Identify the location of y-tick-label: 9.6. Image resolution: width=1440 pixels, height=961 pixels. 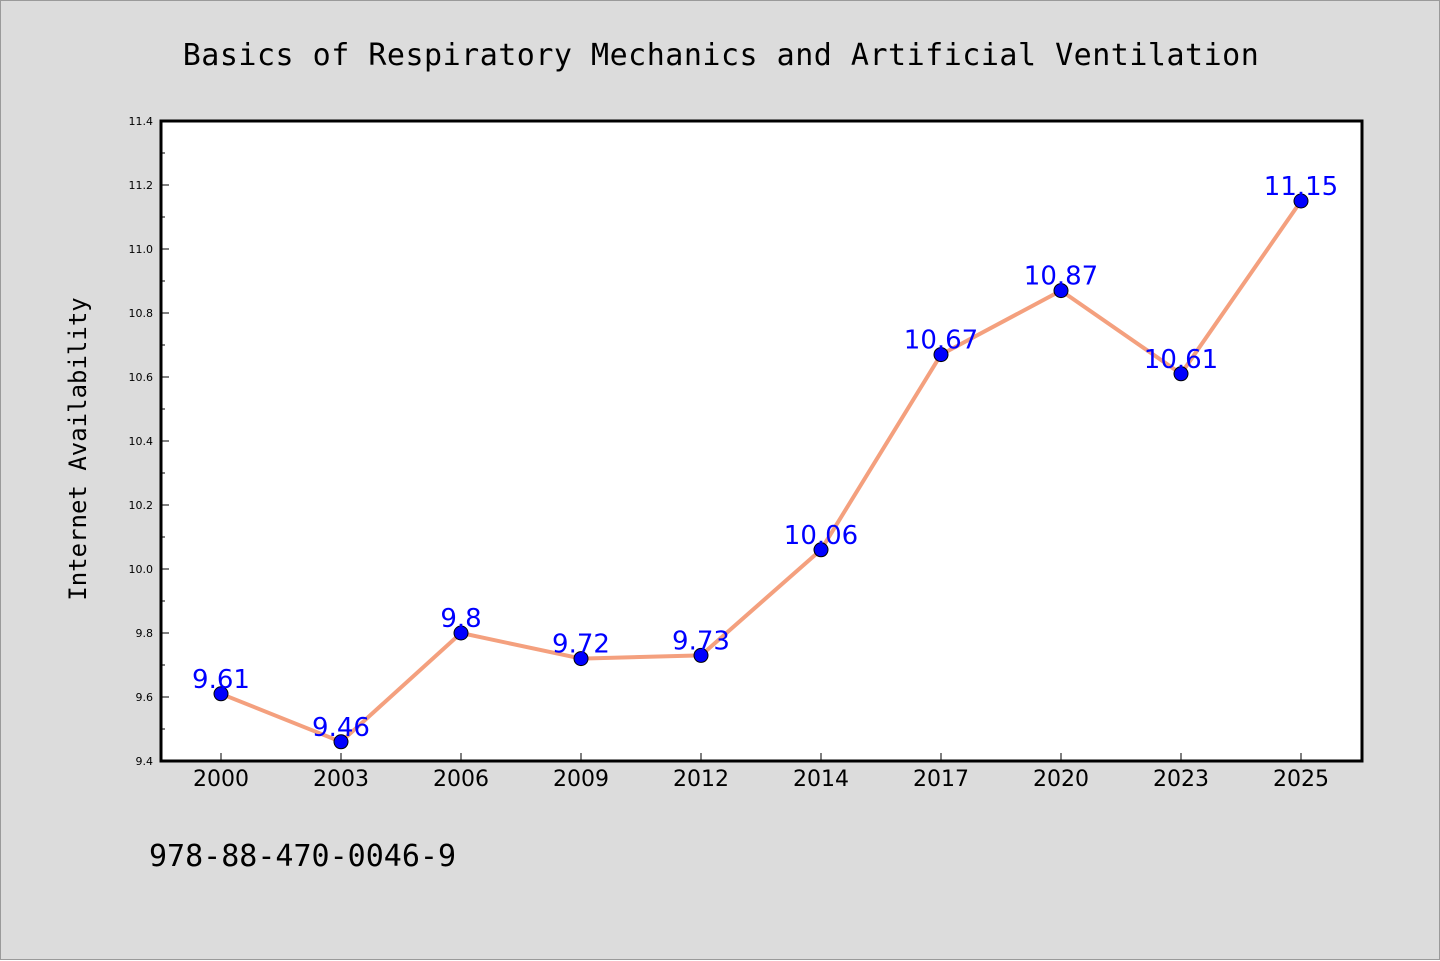
(145, 697).